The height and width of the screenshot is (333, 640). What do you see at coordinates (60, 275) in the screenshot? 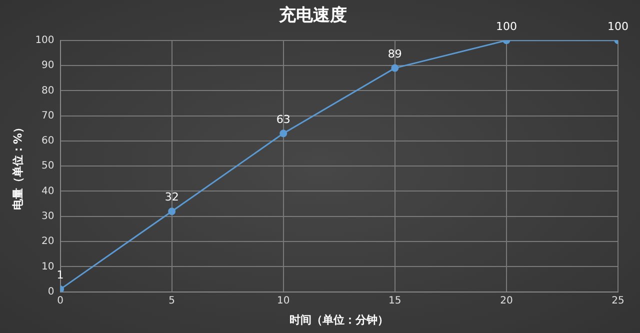
I see `data-label: 1` at bounding box center [60, 275].